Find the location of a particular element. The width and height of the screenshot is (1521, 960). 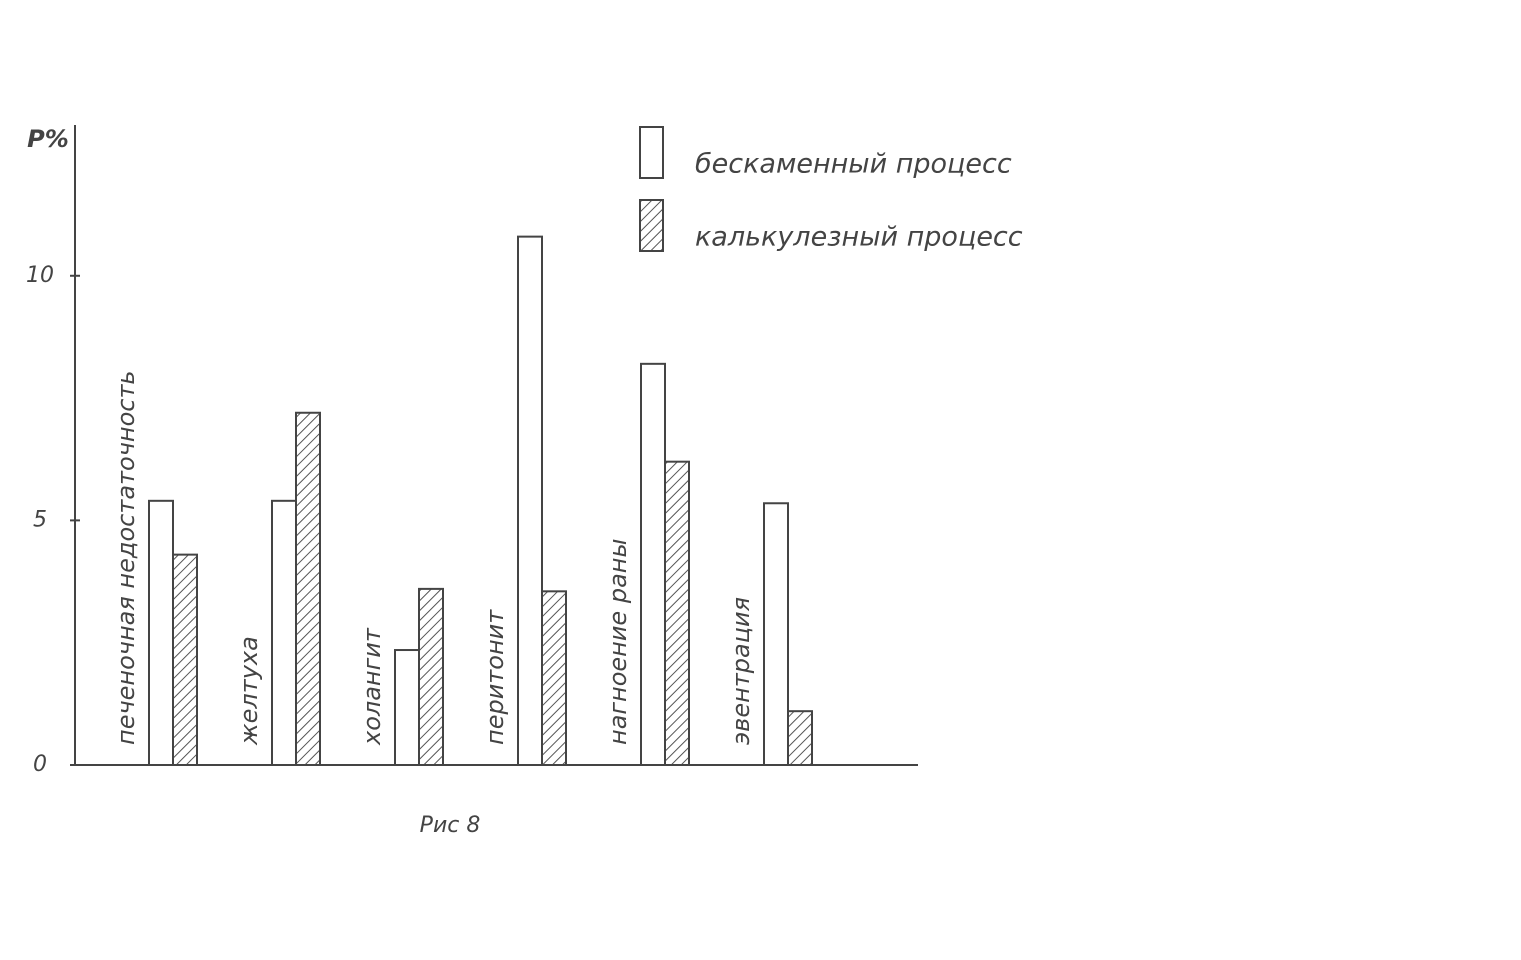

x-tick-label: нагноение раны is located at coordinates (618, 642).